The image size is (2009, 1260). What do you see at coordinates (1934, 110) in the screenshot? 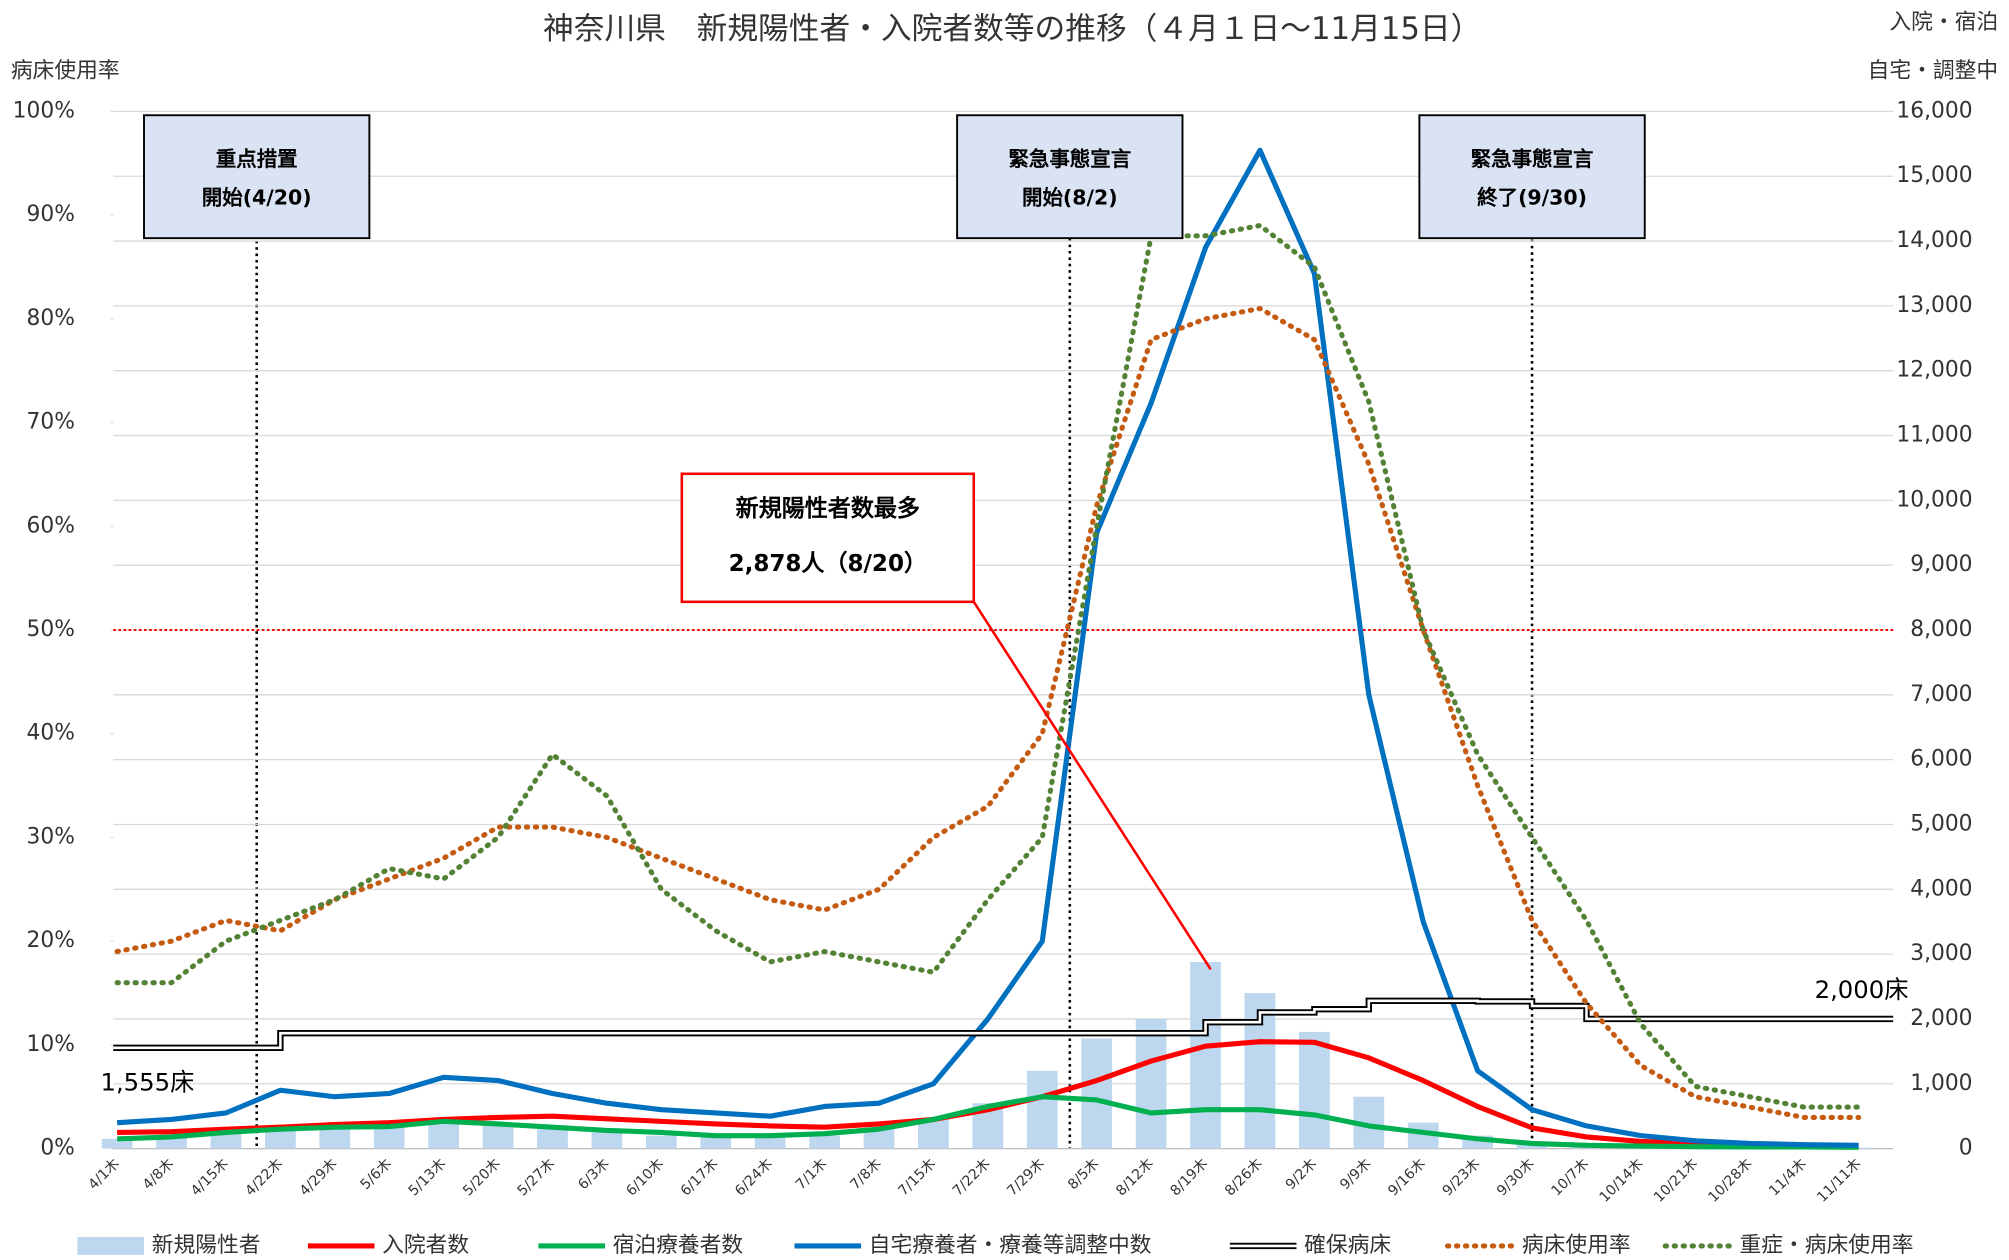
I see `y2-tick-label: 16,000` at bounding box center [1934, 110].